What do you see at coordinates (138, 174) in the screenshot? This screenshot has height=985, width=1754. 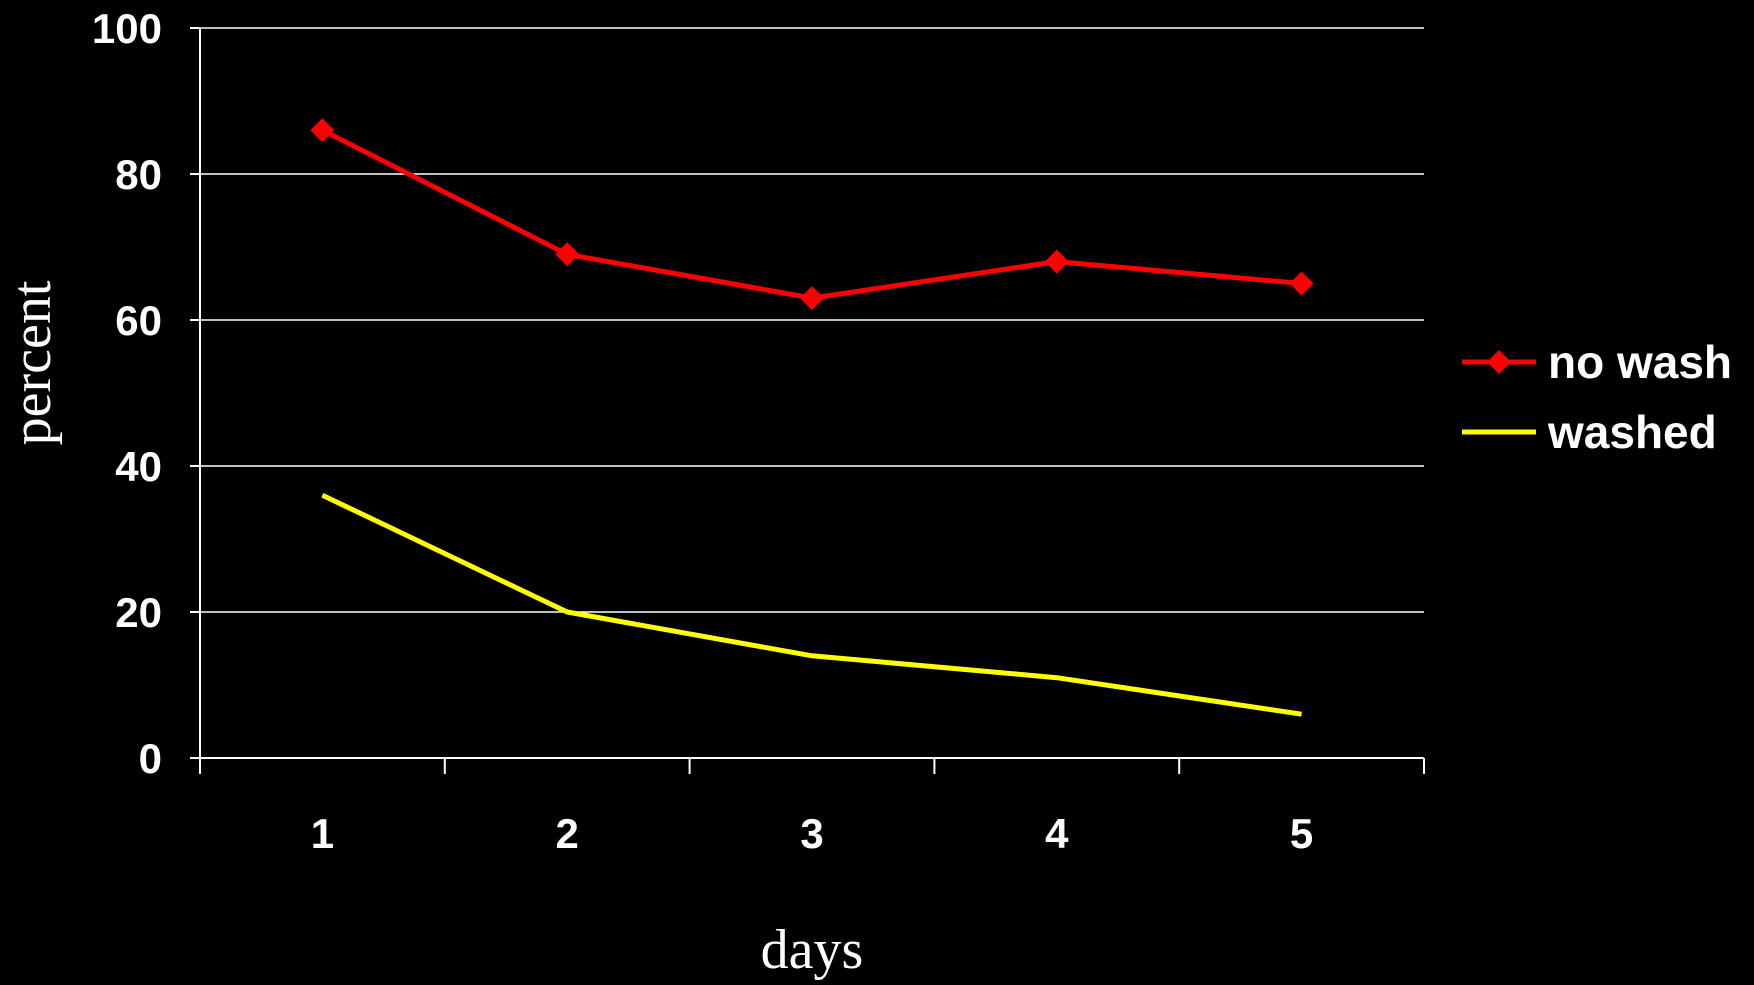 I see `y-tick-label: 80` at bounding box center [138, 174].